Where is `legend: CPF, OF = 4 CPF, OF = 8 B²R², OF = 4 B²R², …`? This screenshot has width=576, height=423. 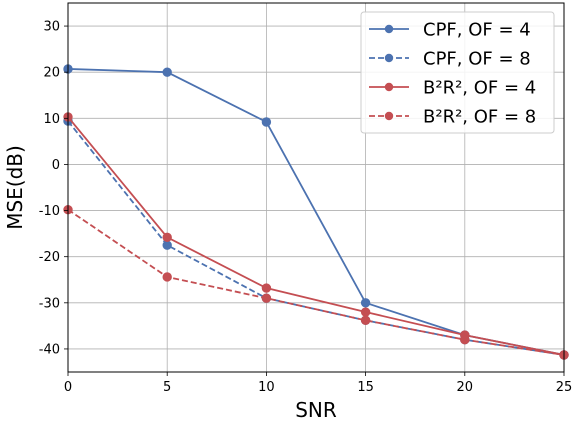 legend: CPF, OF = 4 CPF, OF = 8 B²R², OF = 4 B²R², … is located at coordinates (457, 72).